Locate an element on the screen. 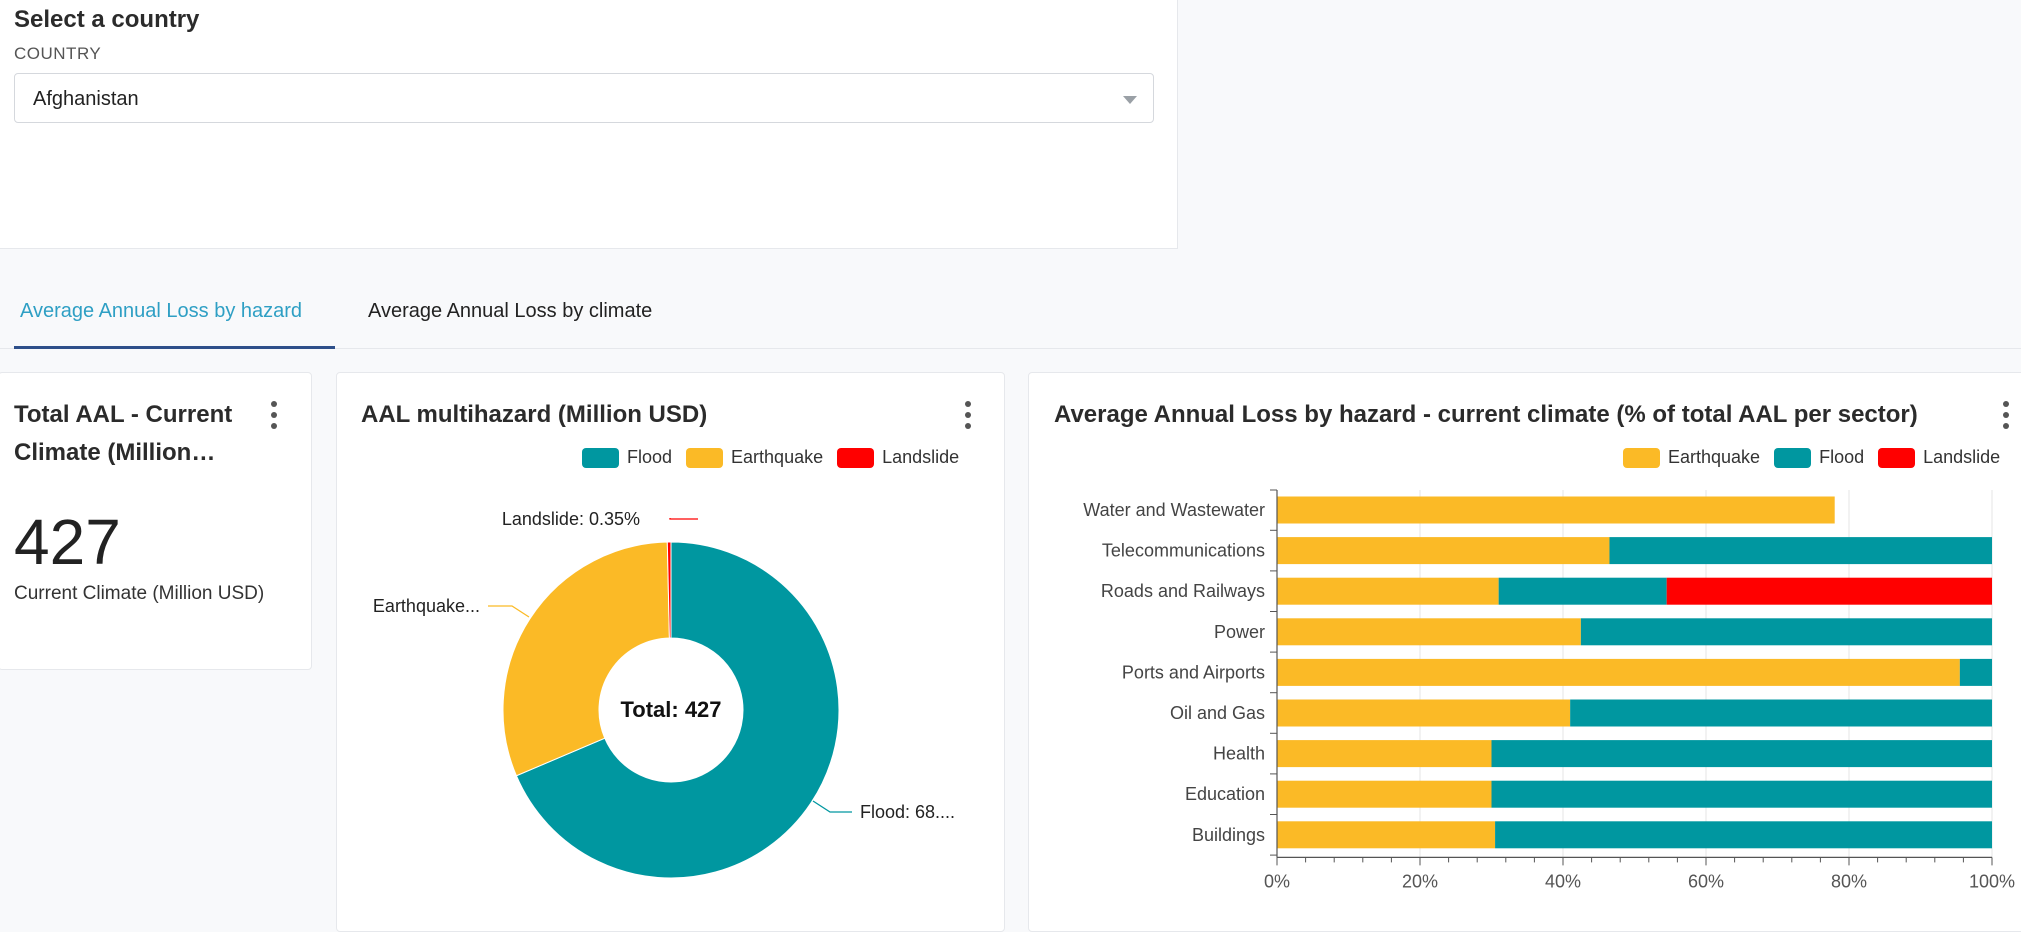  total-aal-card is located at coordinates (156, 521).